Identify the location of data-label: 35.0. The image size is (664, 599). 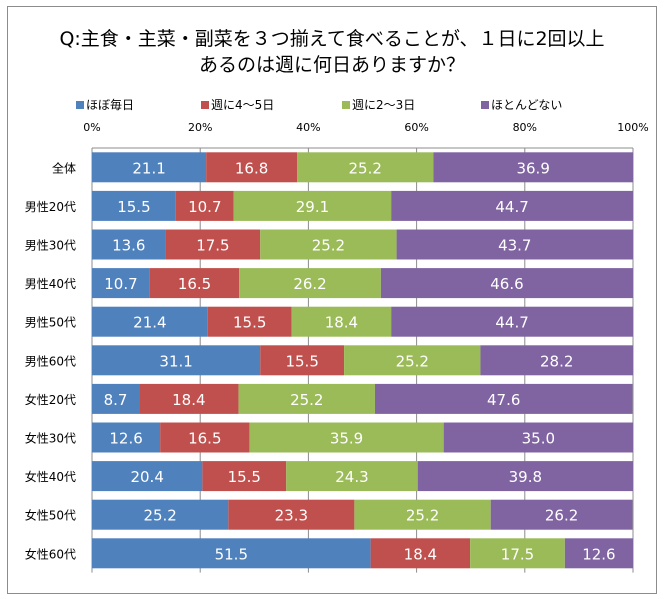
(538, 439).